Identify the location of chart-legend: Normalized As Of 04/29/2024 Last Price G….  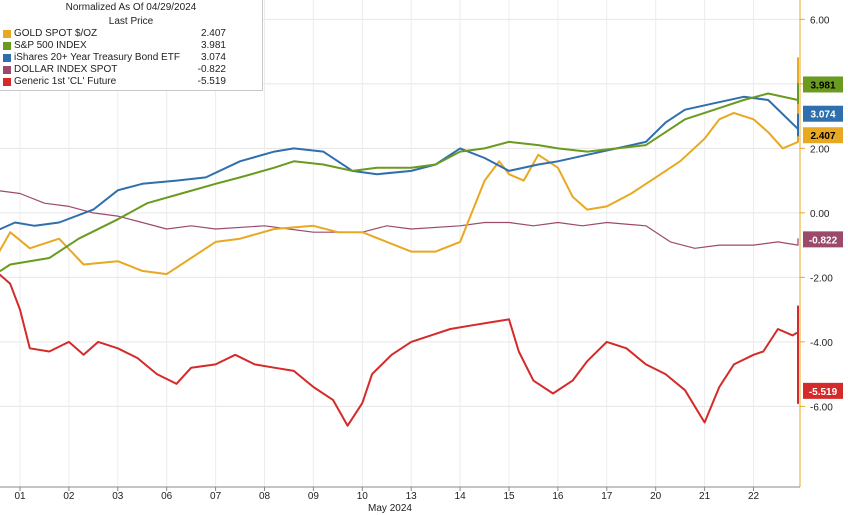
(131, 45).